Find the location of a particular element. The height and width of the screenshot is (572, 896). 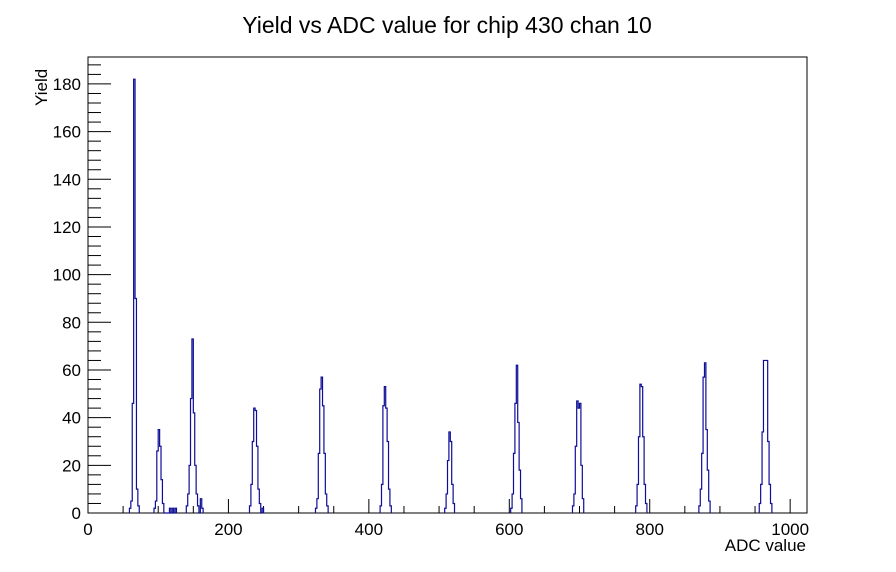

y-tick-label: 80 is located at coordinates (71, 322).